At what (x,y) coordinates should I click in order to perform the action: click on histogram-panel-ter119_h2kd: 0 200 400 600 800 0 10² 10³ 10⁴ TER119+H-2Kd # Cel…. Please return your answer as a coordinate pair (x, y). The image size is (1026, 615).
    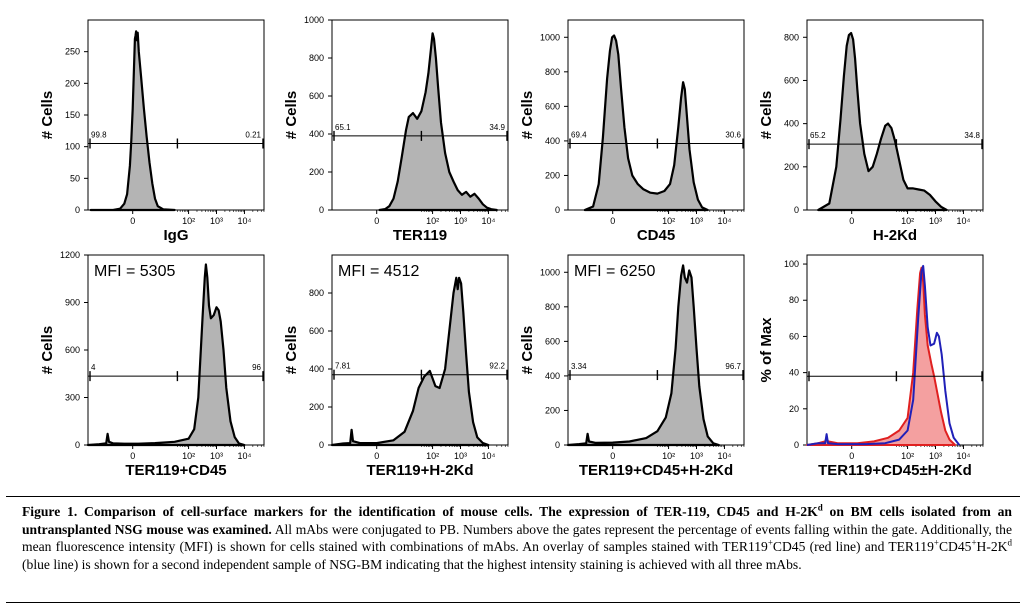
    Looking at the image, I should click on (396, 366).